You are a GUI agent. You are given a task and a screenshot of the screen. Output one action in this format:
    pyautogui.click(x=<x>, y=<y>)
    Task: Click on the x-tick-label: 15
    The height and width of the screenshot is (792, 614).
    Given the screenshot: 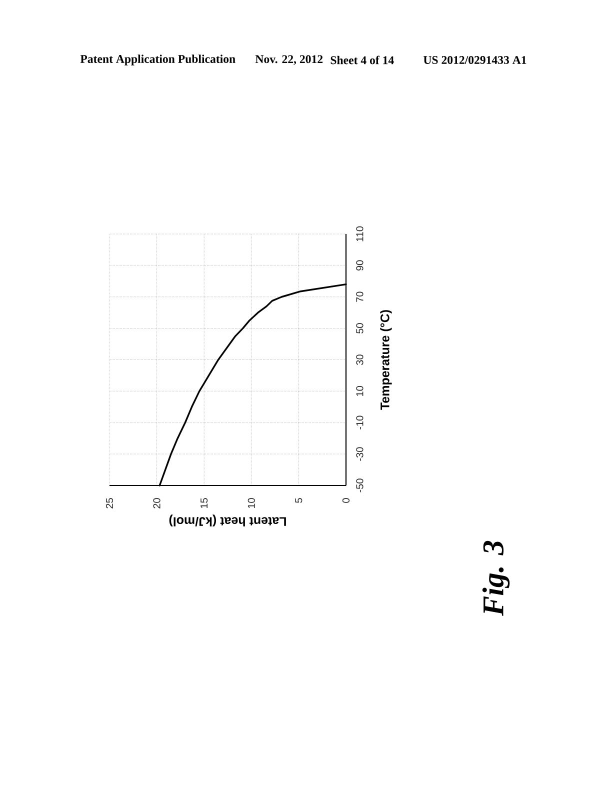 What is the action you would take?
    pyautogui.click(x=204, y=503)
    